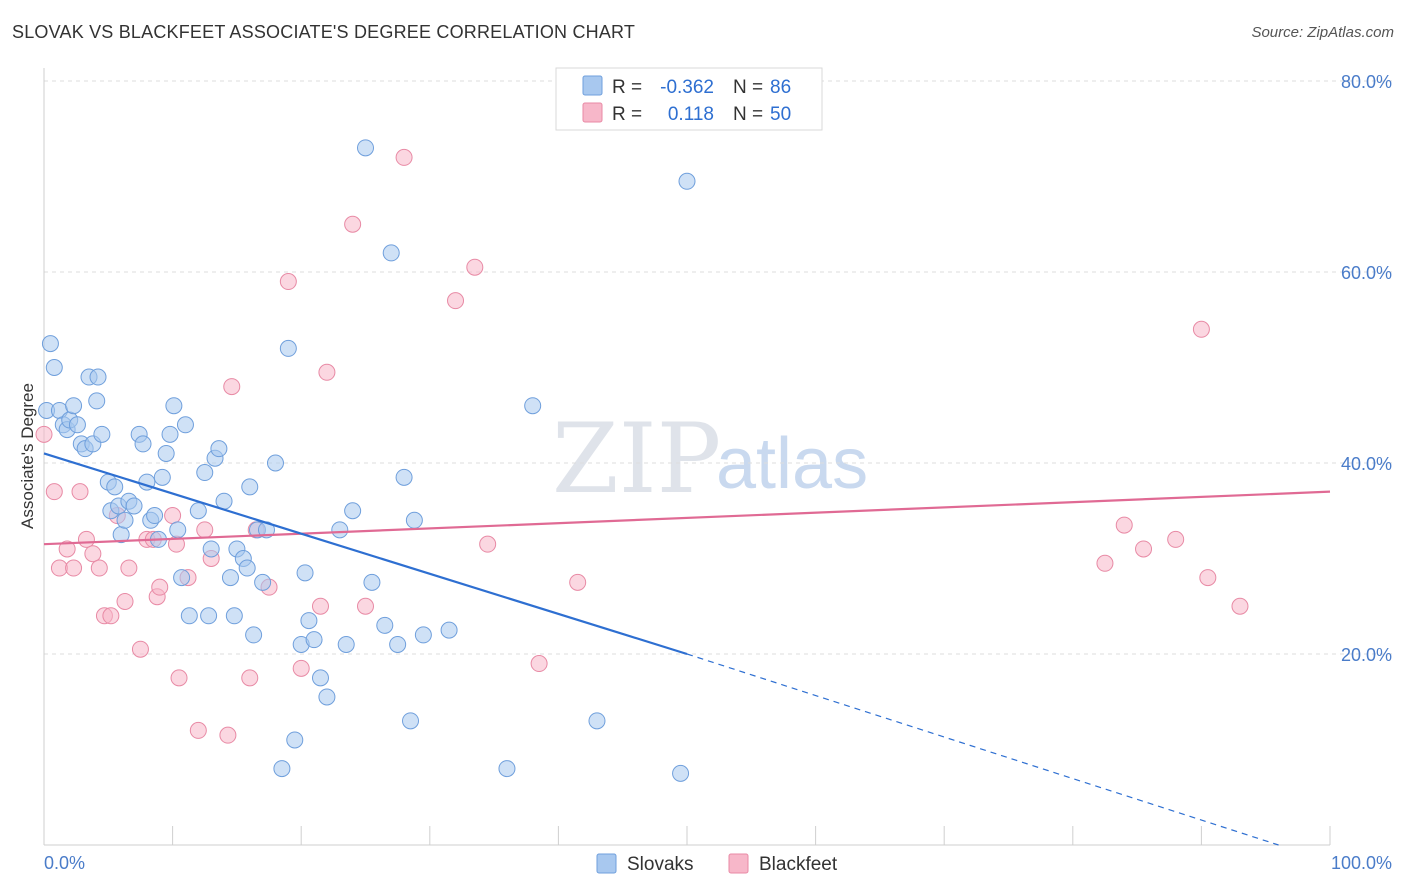 This screenshot has width=1406, height=892. Describe the element at coordinates (27, 456) in the screenshot. I see `y-axis-label: Associate's Degree` at that location.